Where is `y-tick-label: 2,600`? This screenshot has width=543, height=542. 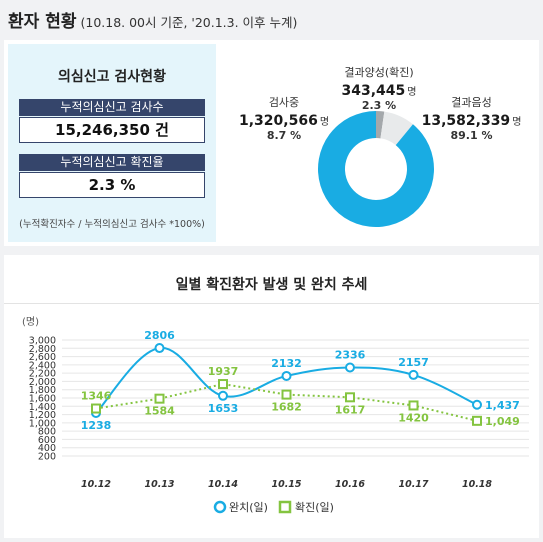 y-tick-label: 2,600 is located at coordinates (42, 357).